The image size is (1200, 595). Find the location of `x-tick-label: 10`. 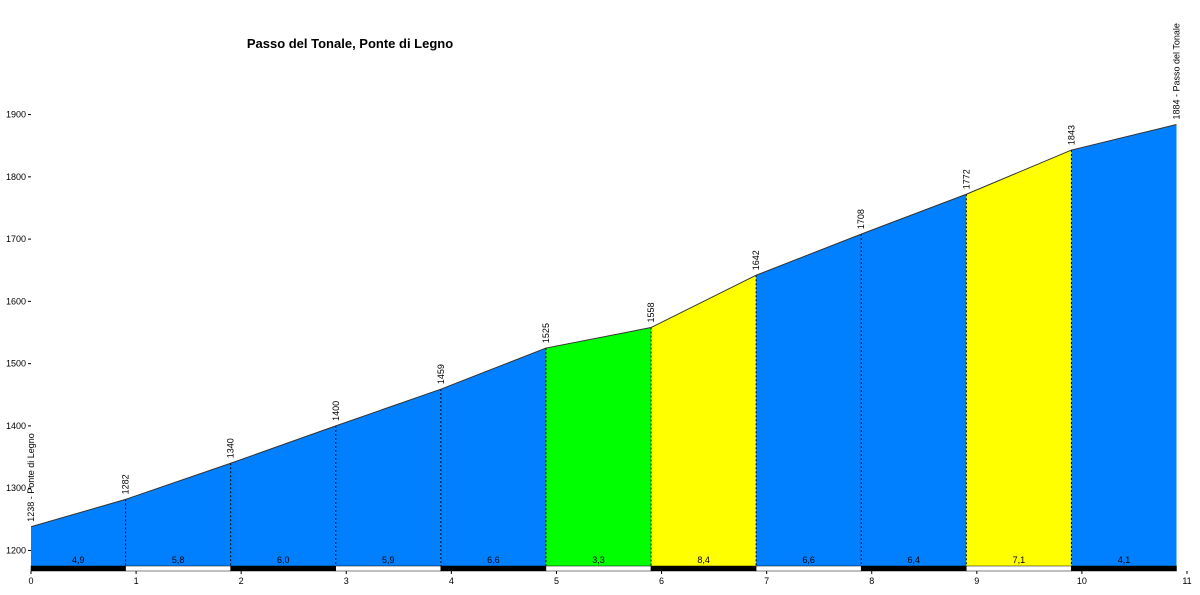

x-tick-label: 10 is located at coordinates (1082, 581).